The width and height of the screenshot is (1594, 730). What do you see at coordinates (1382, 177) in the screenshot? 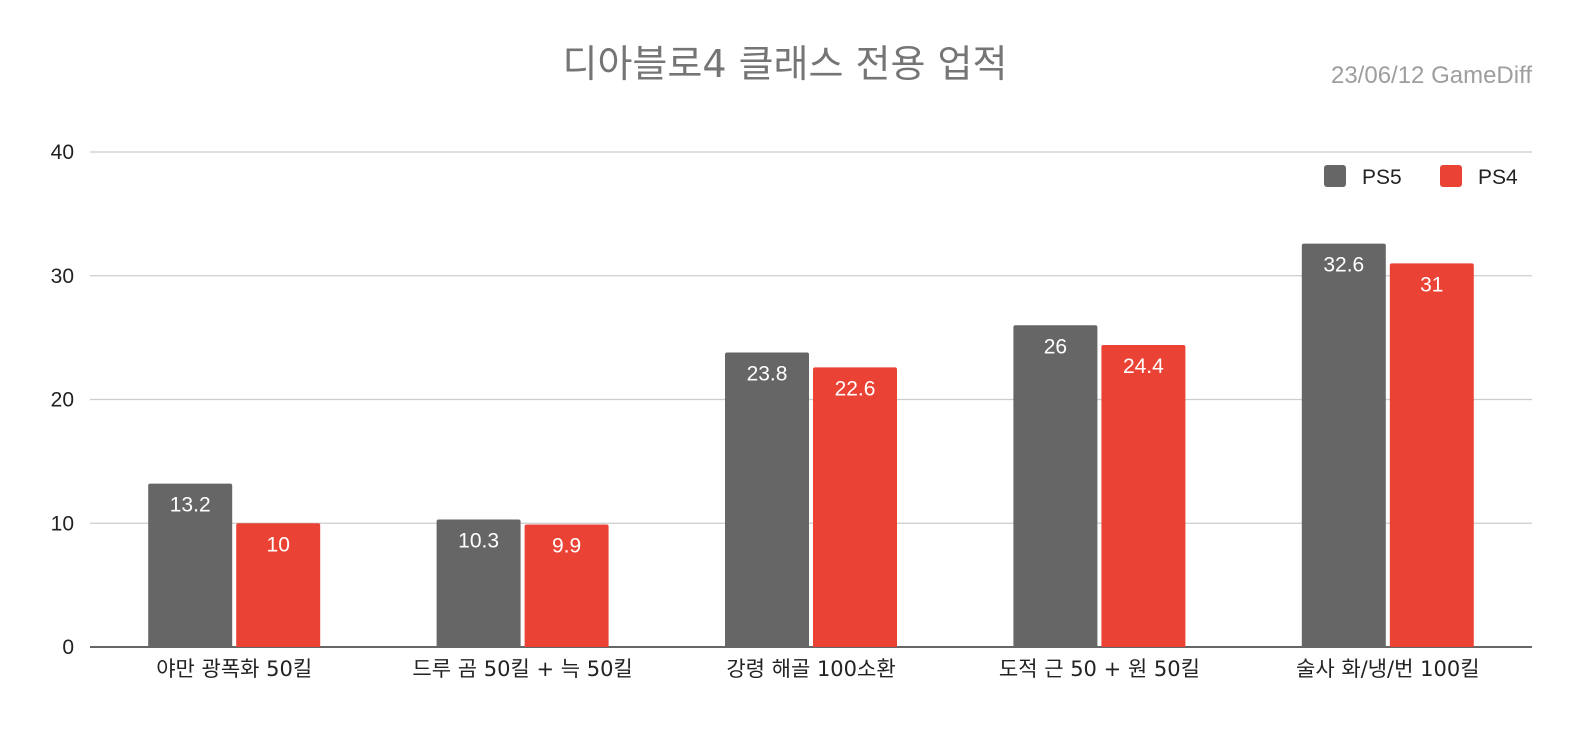
I see `legend-label-ps5: PS5` at bounding box center [1382, 177].